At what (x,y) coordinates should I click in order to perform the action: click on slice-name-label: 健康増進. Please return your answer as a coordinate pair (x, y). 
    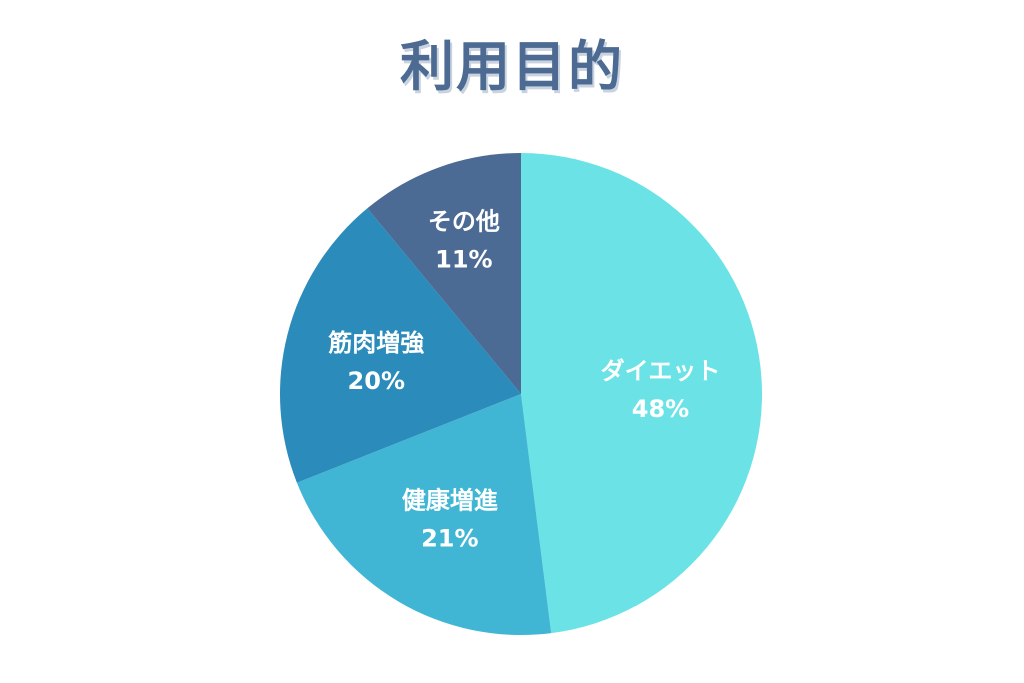
    Looking at the image, I should click on (450, 500).